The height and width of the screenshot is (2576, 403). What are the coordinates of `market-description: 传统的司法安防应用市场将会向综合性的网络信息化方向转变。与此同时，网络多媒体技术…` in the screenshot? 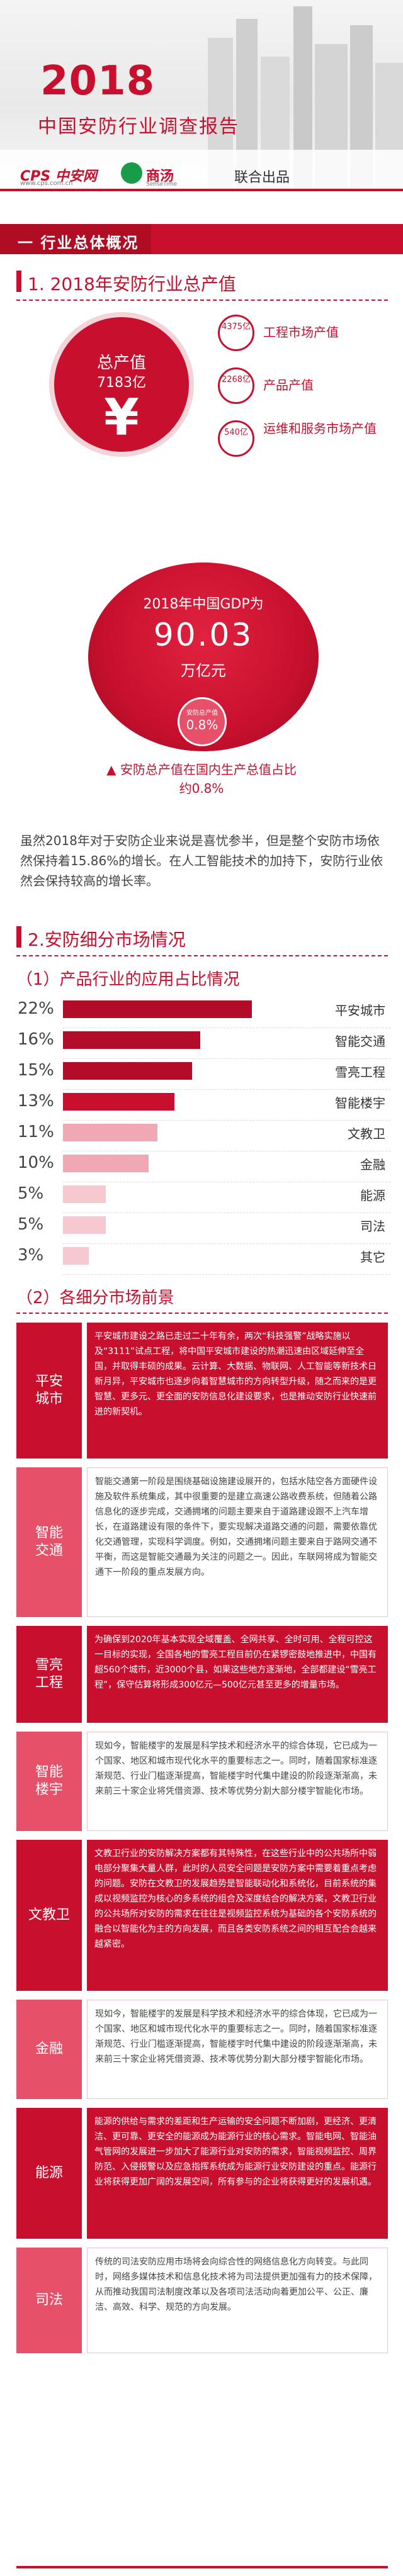 It's located at (237, 2300).